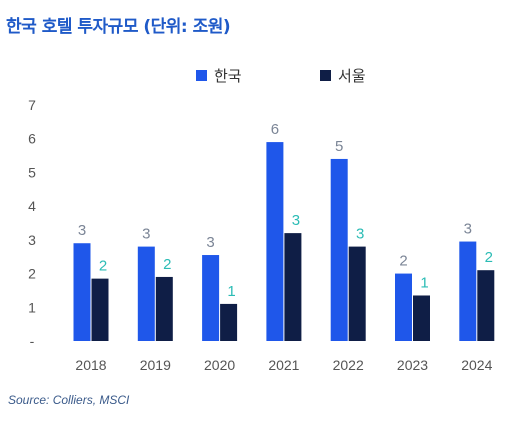 The image size is (519, 423). Describe the element at coordinates (348, 365) in the screenshot. I see `x-tick-label: 2022` at that location.